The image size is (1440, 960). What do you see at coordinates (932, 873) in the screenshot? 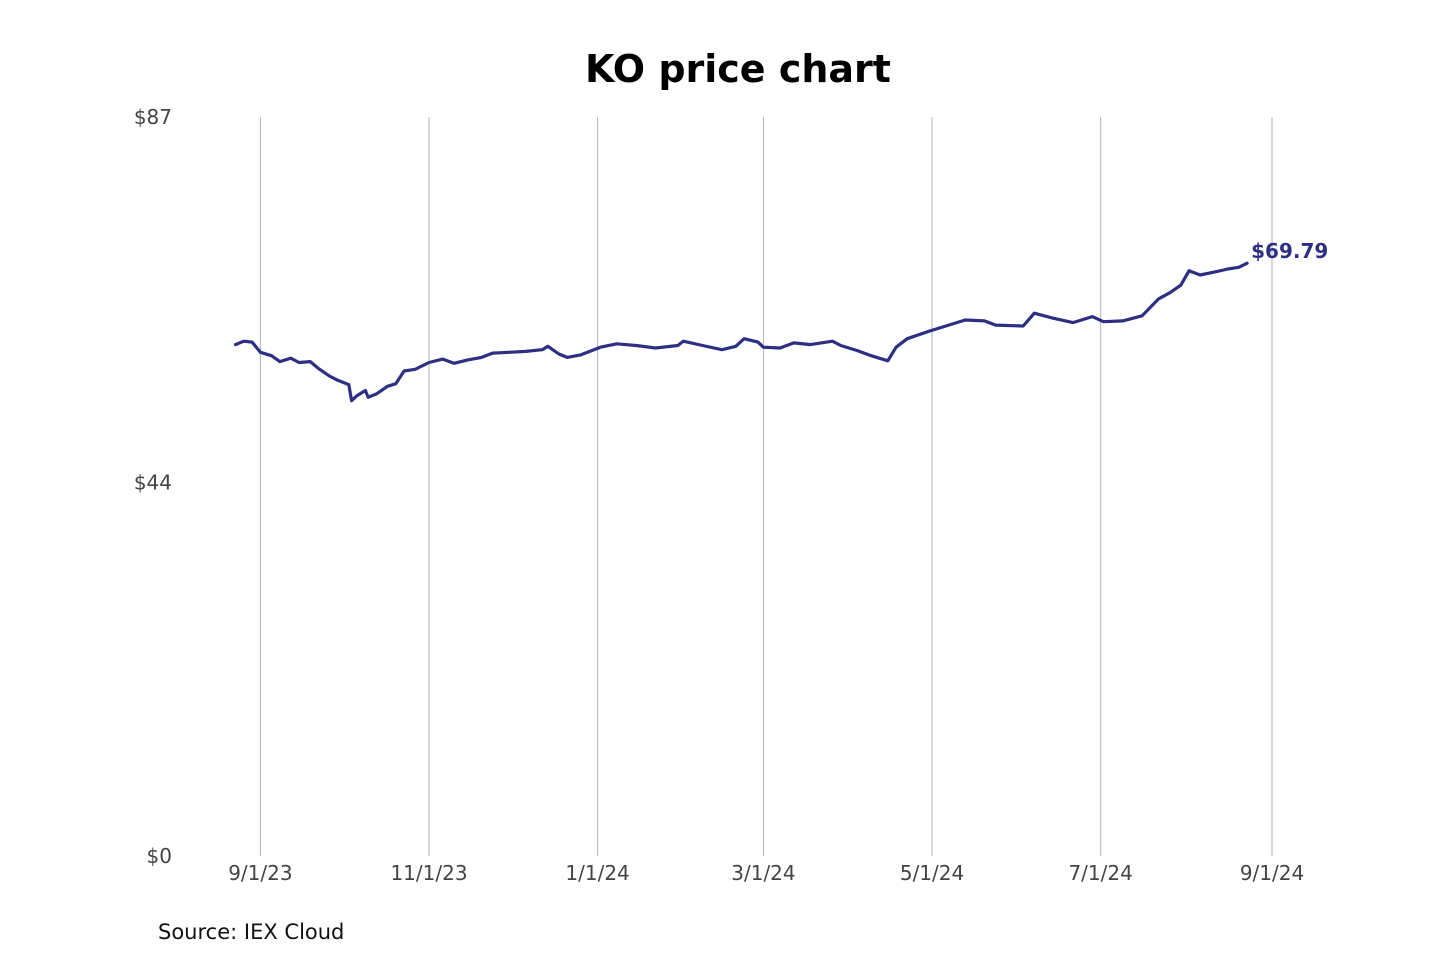
I see `x-tick-label: 5/1/24` at bounding box center [932, 873].